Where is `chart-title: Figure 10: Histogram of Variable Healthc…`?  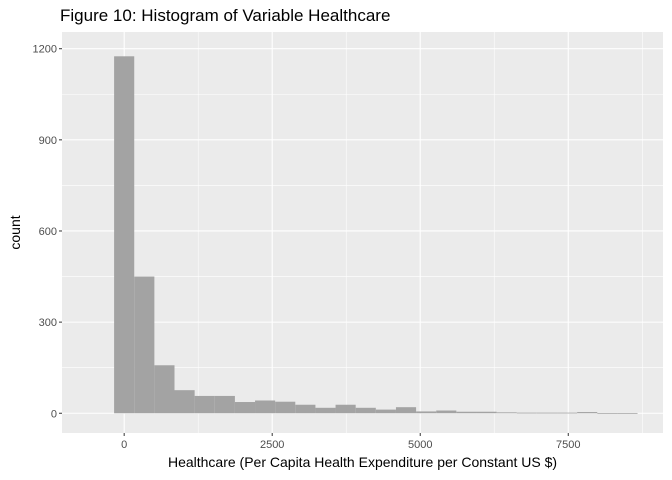
chart-title: Figure 10: Histogram of Variable Healthc… is located at coordinates (225, 15).